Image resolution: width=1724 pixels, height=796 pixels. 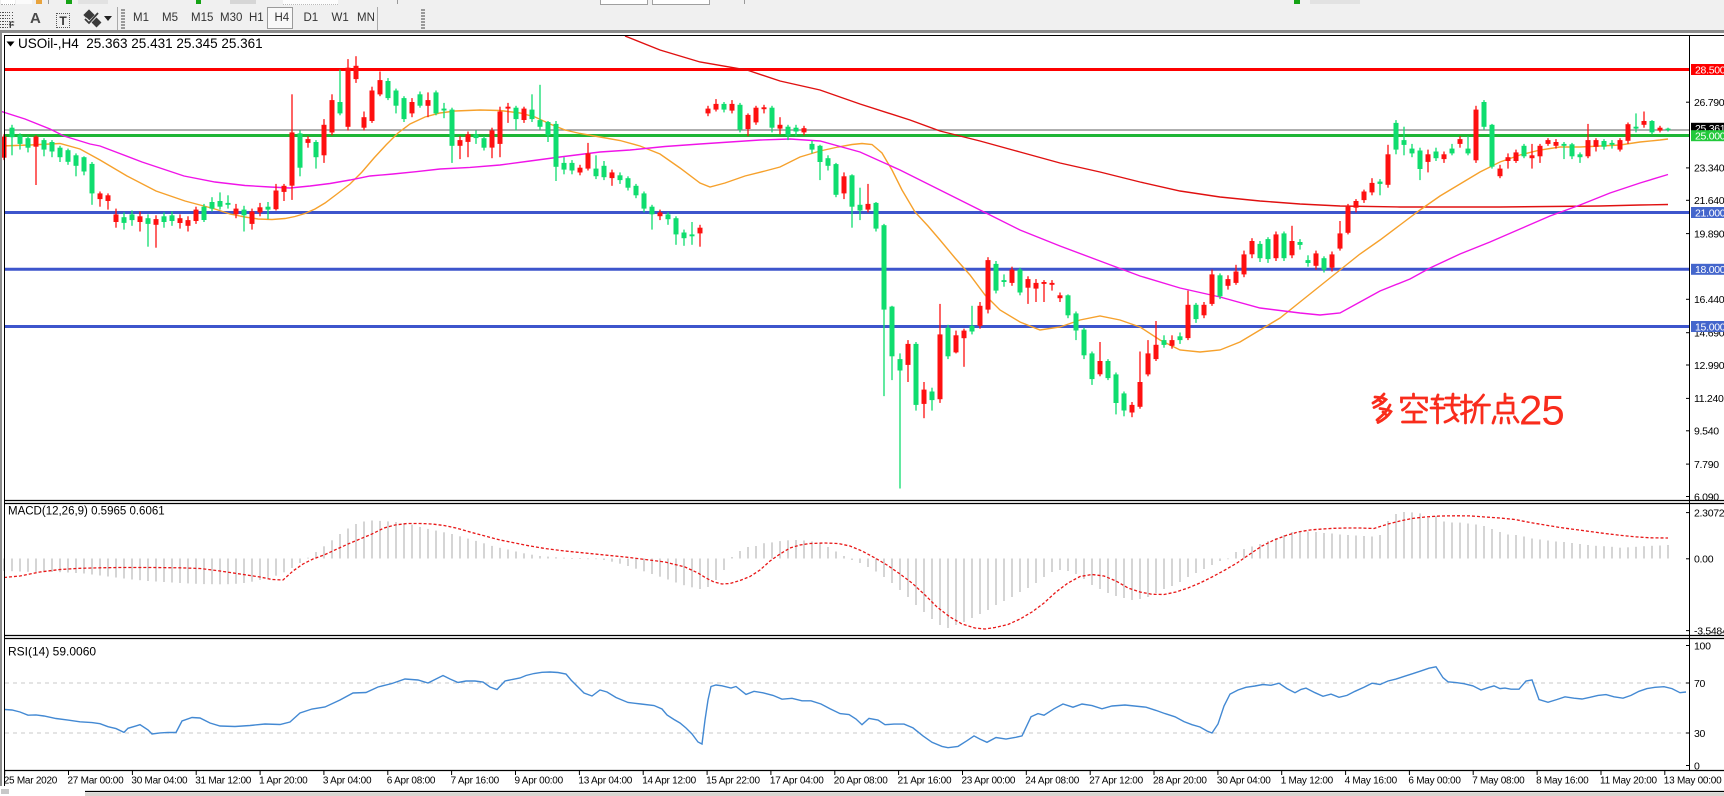 What do you see at coordinates (1706, 497) in the screenshot?
I see `svg-text: 6.090` at bounding box center [1706, 497].